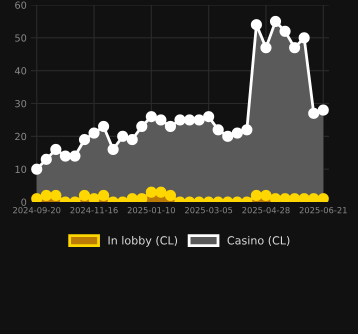  Describe the element at coordinates (21, 169) in the screenshot. I see `y-tick-label: 10` at that location.